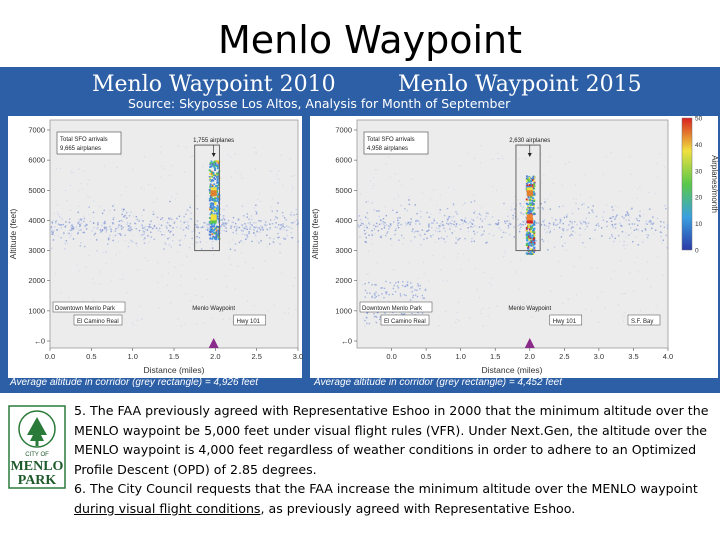 The width and height of the screenshot is (720, 540). I want to click on corridor-pointer-head, so click(213, 155).